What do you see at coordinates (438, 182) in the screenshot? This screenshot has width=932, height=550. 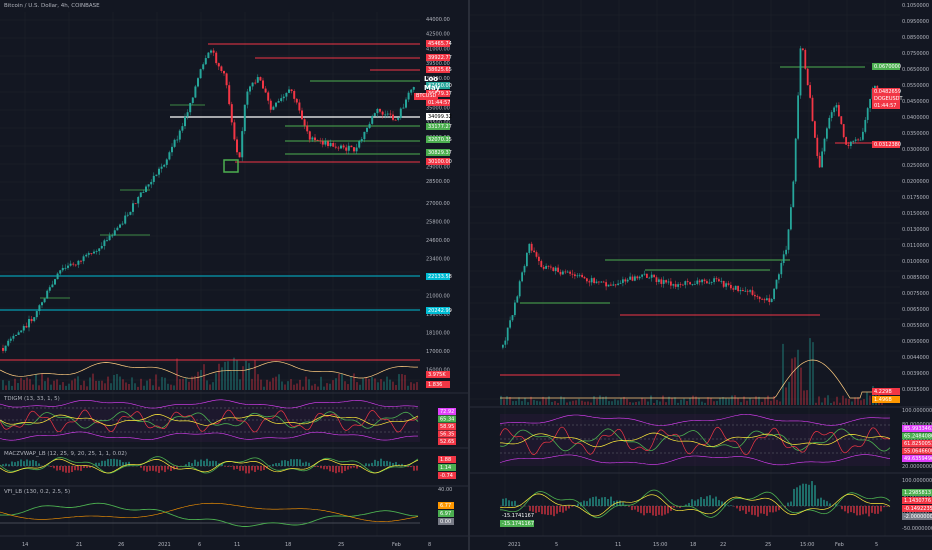 I see `price-axis-label: 28500.00` at bounding box center [438, 182].